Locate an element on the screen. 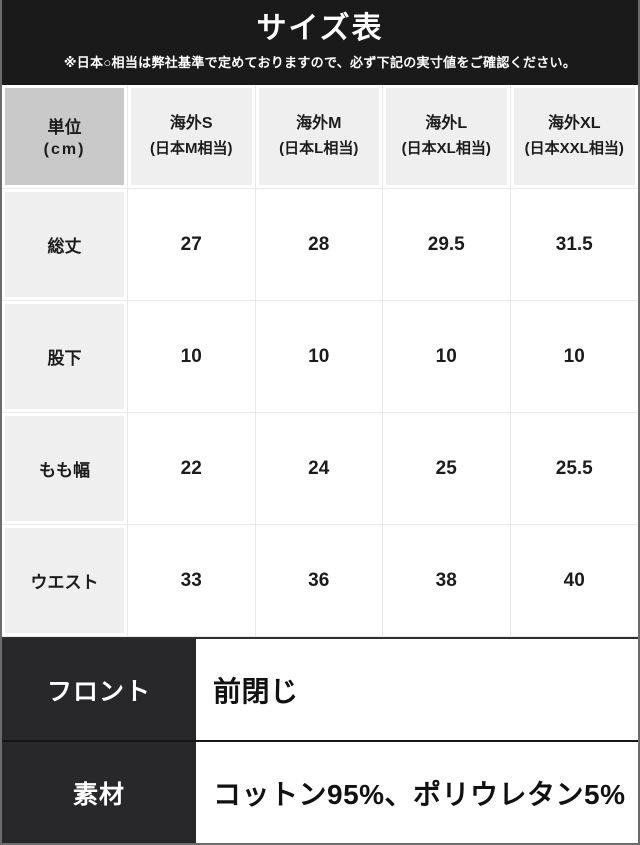  row-label-total-length: 総丈 is located at coordinates (65, 245).